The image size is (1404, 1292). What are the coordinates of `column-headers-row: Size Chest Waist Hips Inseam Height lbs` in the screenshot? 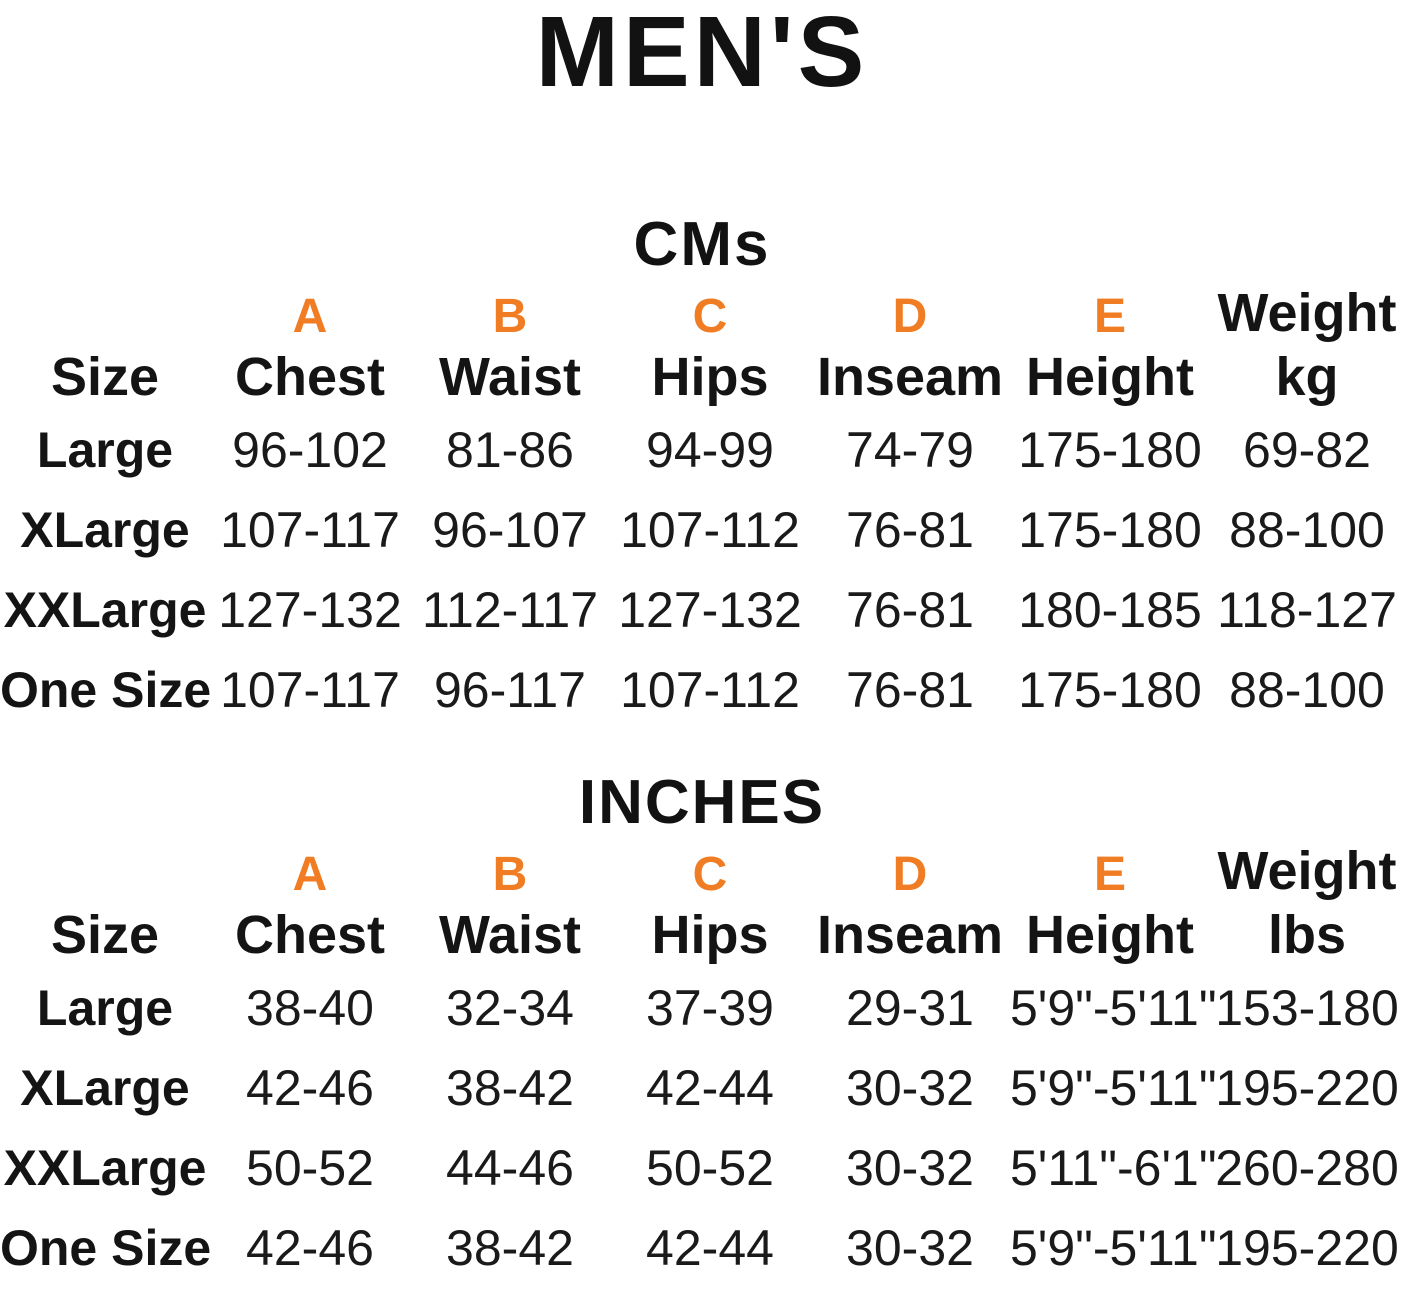 It's located at (702, 935).